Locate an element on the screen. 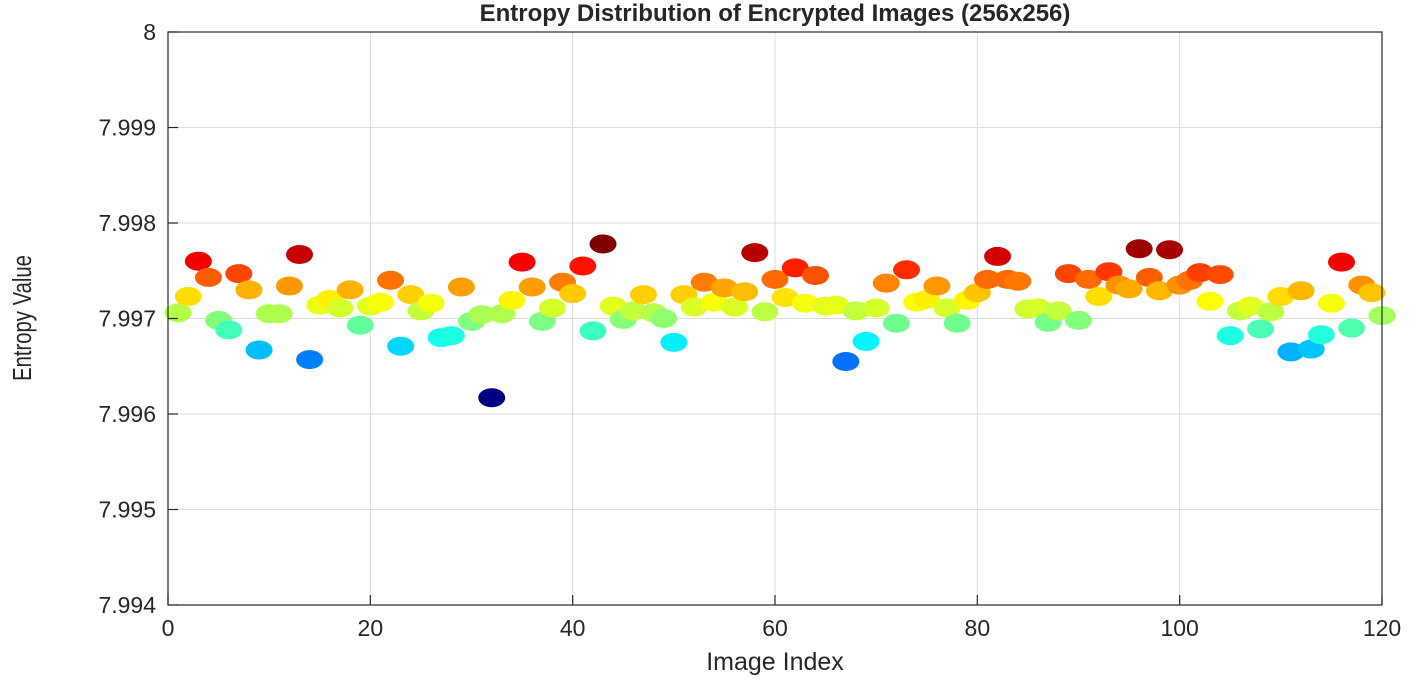 The width and height of the screenshot is (1416, 679). x-tick-label: 0 is located at coordinates (168, 628).